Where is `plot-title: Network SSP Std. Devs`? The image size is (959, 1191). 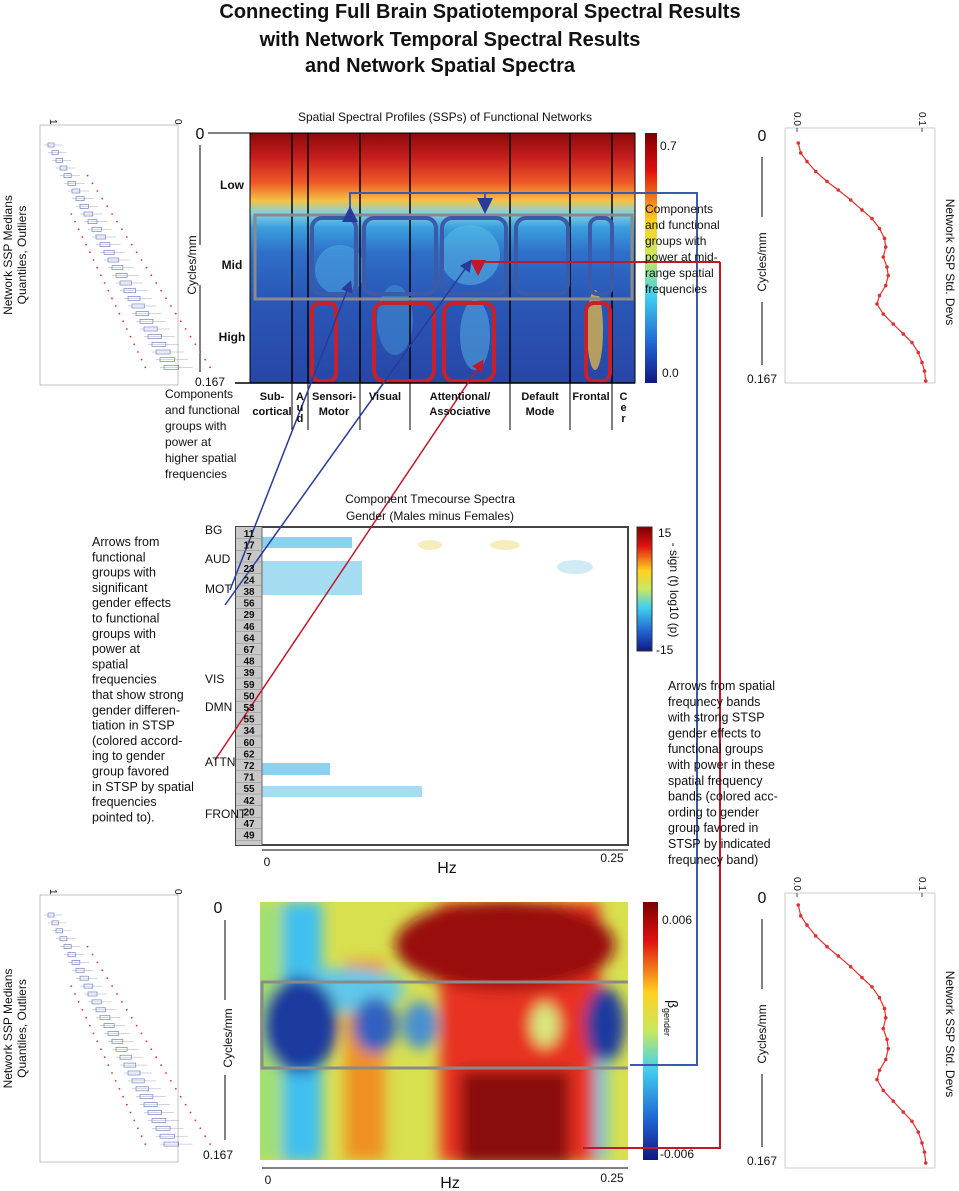 plot-title: Network SSP Std. Devs is located at coordinates (950, 262).